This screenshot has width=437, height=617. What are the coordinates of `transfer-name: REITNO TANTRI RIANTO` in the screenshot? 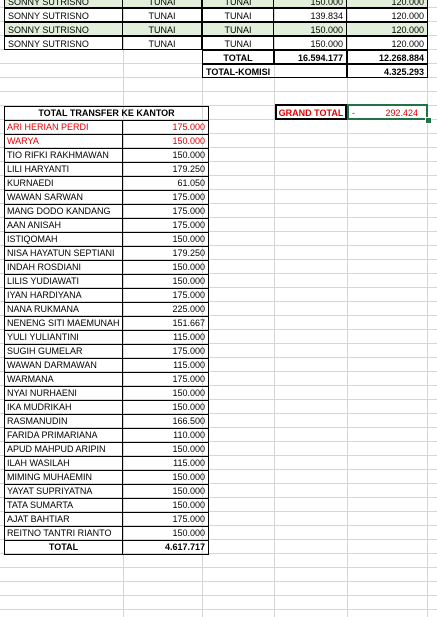 It's located at (63, 533).